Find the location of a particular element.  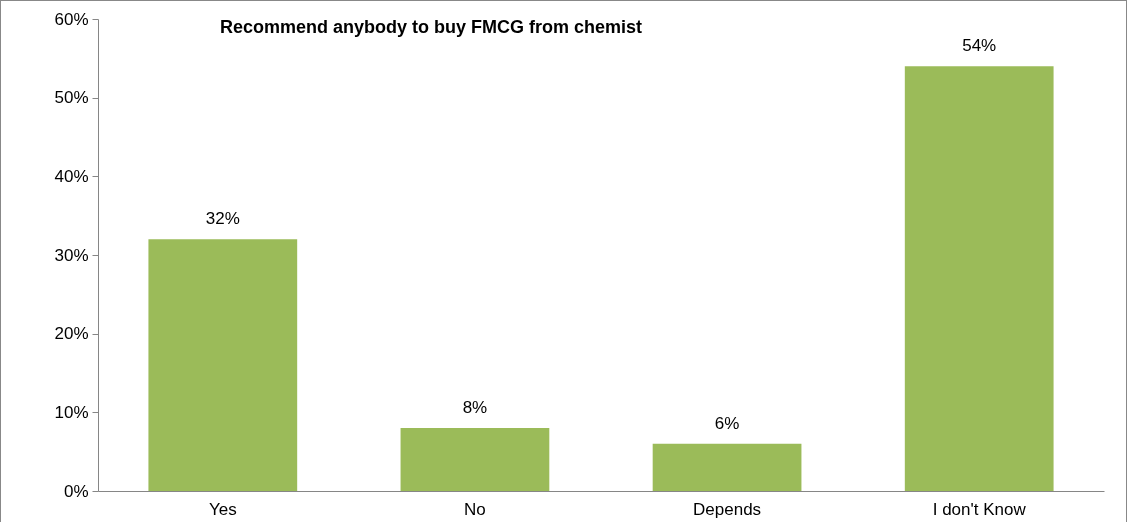

x-tick-label: I don't Know is located at coordinates (979, 509).